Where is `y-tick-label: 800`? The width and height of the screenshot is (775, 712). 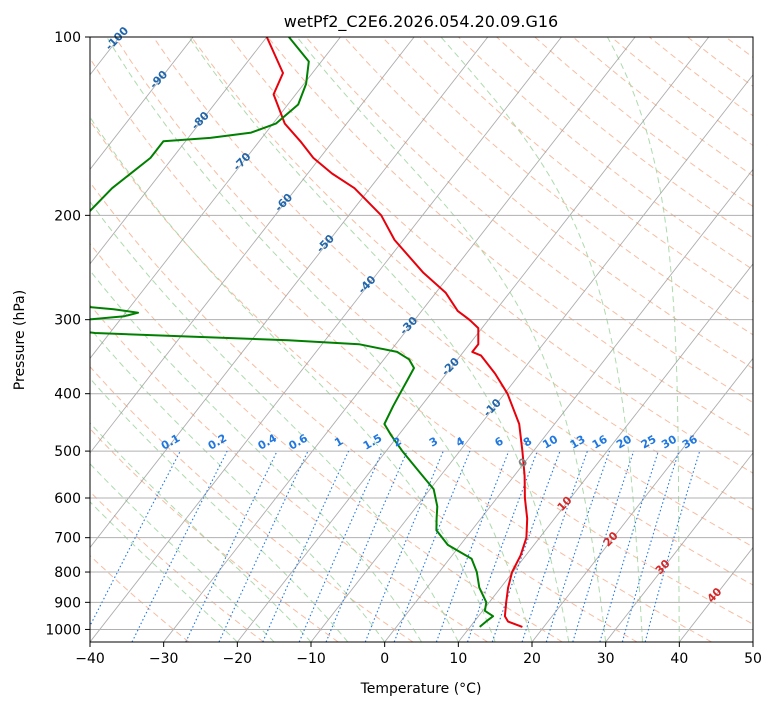
y-tick-label: 800 is located at coordinates (67, 573).